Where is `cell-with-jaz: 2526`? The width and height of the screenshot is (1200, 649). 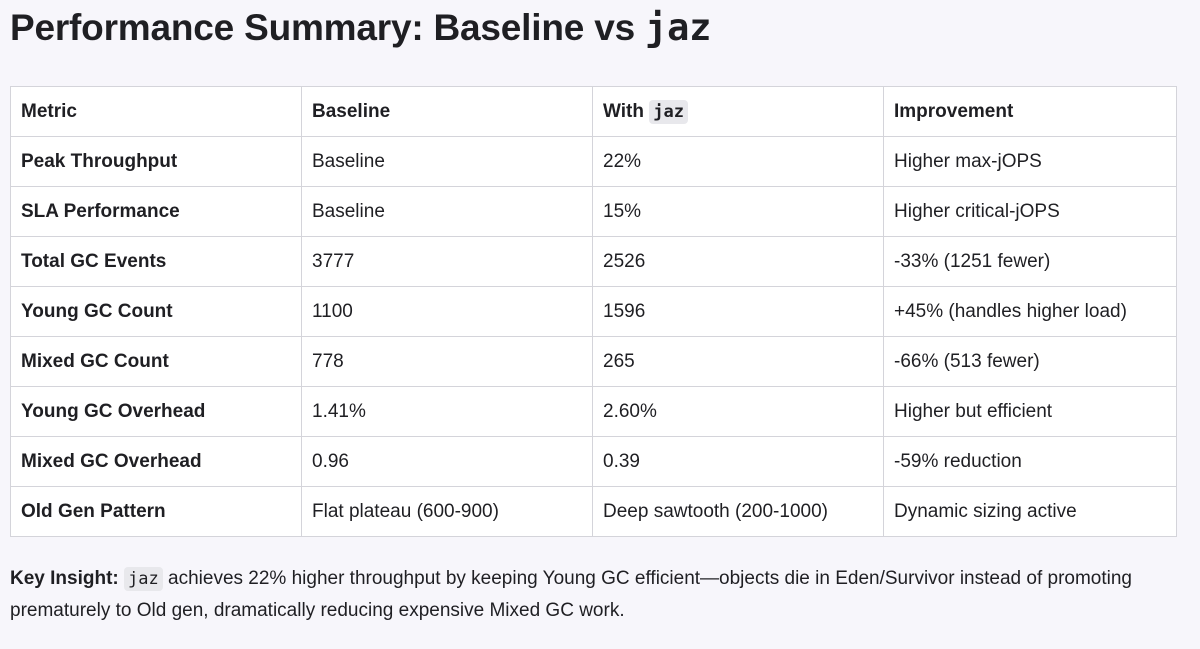 cell-with-jaz: 2526 is located at coordinates (738, 261).